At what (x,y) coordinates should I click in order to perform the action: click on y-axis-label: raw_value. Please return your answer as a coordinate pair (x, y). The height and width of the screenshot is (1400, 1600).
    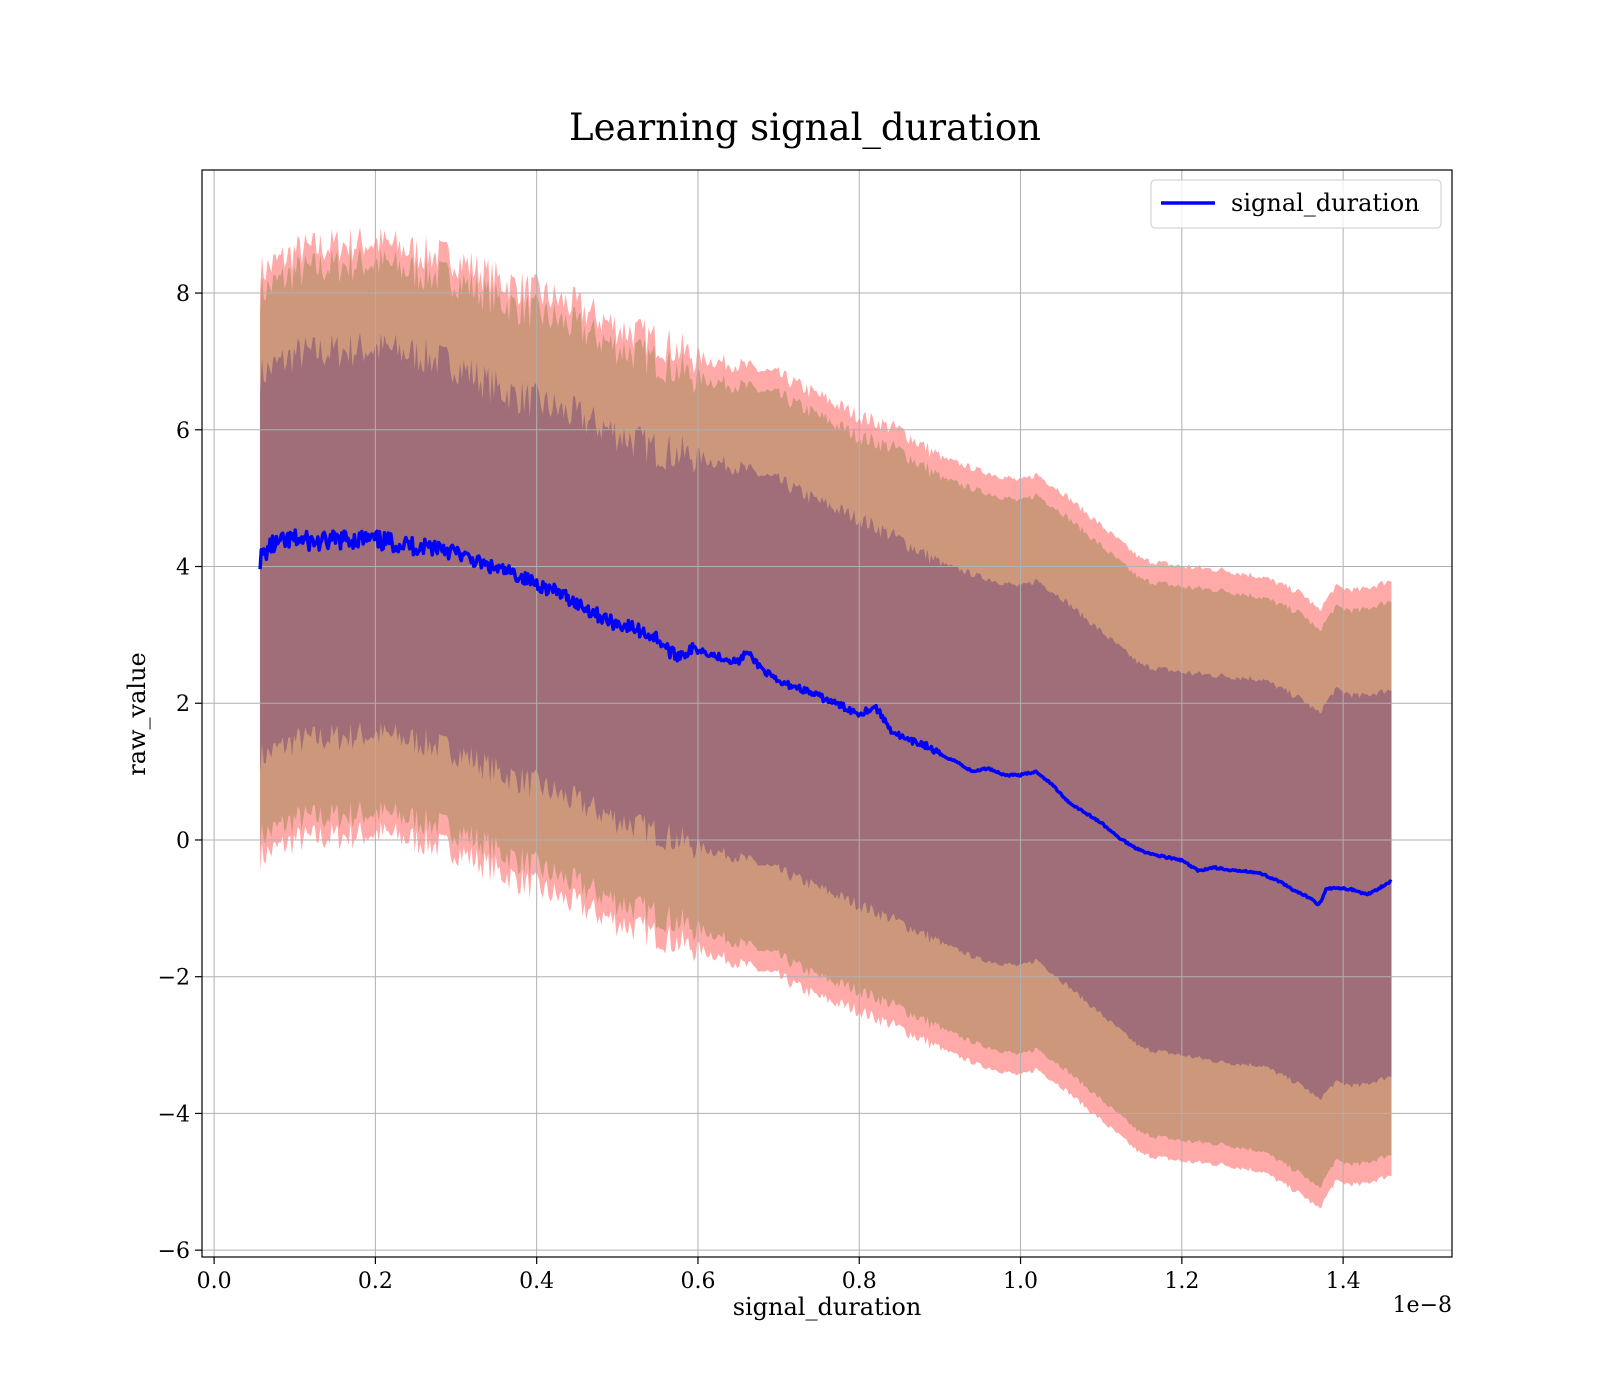
    Looking at the image, I should click on (137, 714).